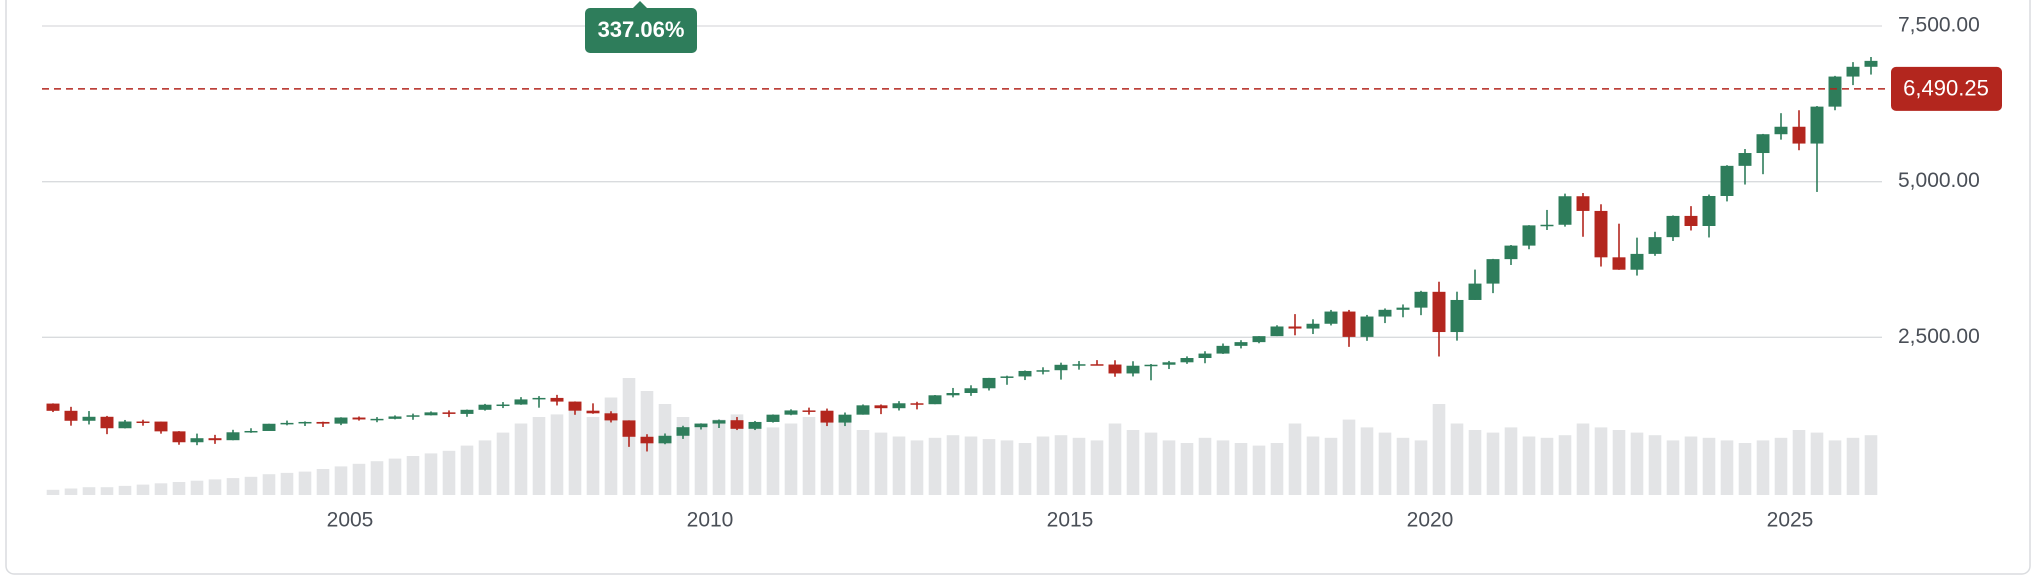 This screenshot has height=582, width=2038. I want to click on y-tick-label: 2,500.00, so click(1939, 336).